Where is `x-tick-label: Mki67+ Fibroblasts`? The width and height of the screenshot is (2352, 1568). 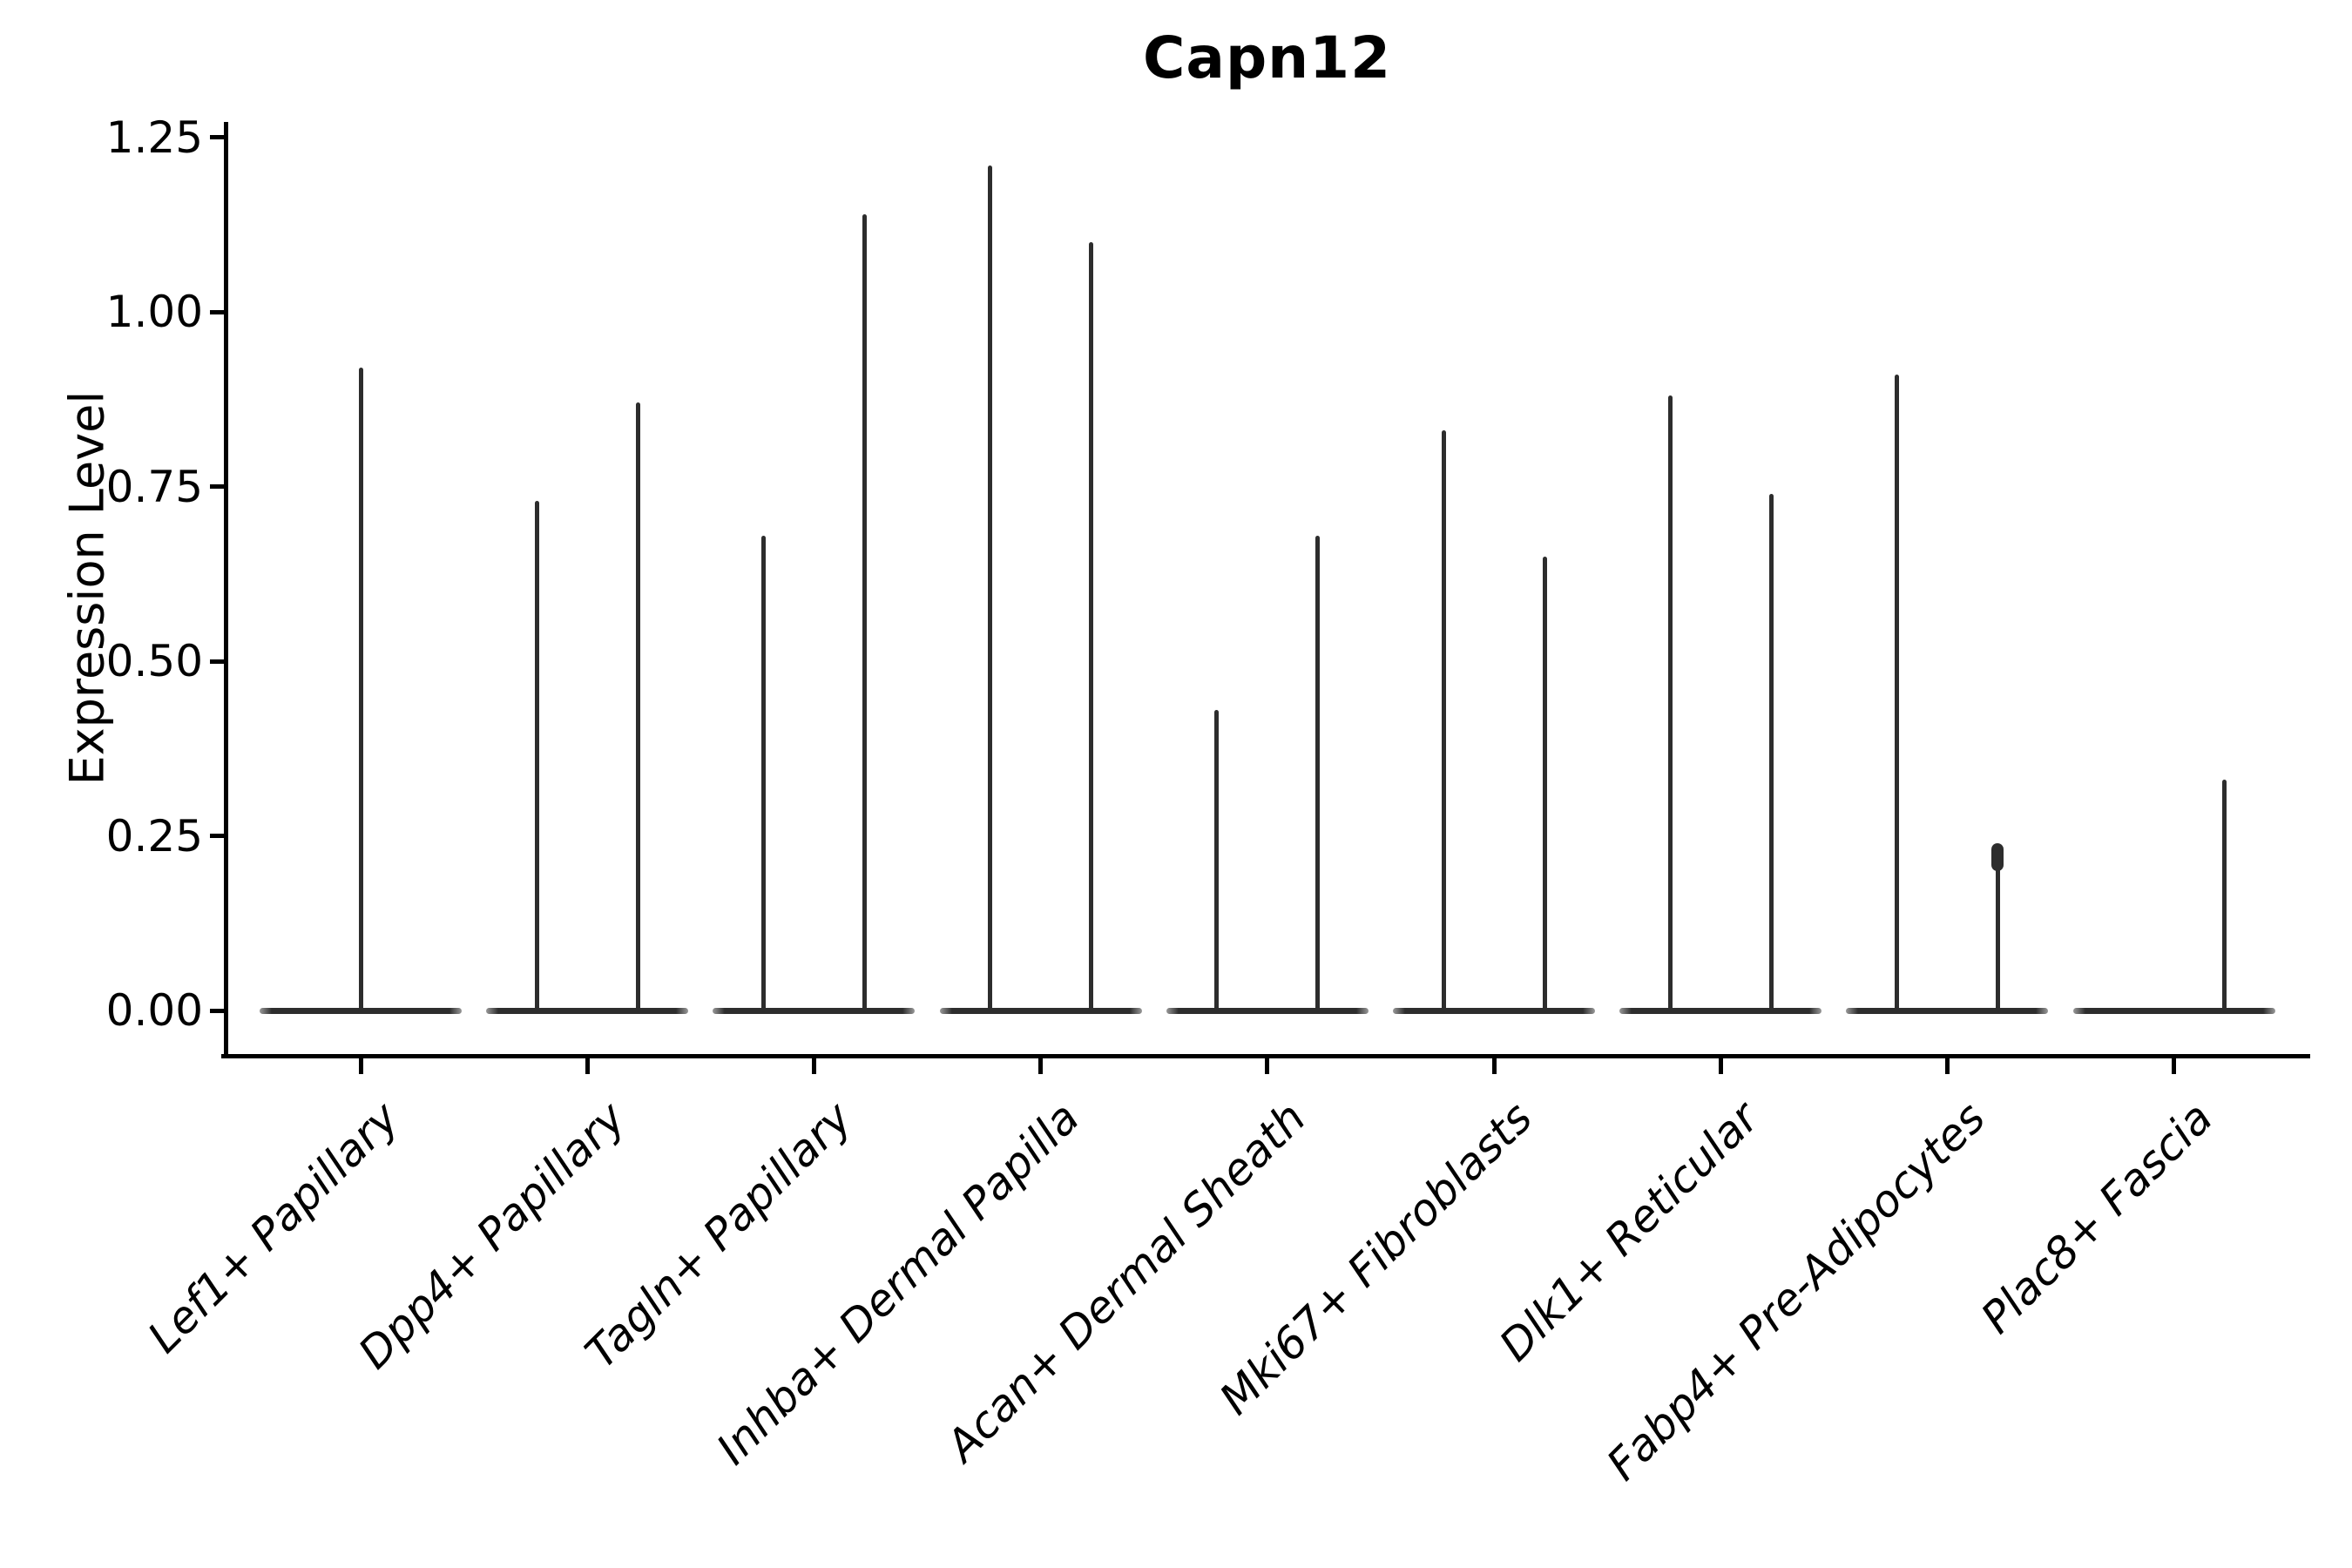
x-tick-label: Mki67+ Fibroblasts is located at coordinates (1376, 1258).